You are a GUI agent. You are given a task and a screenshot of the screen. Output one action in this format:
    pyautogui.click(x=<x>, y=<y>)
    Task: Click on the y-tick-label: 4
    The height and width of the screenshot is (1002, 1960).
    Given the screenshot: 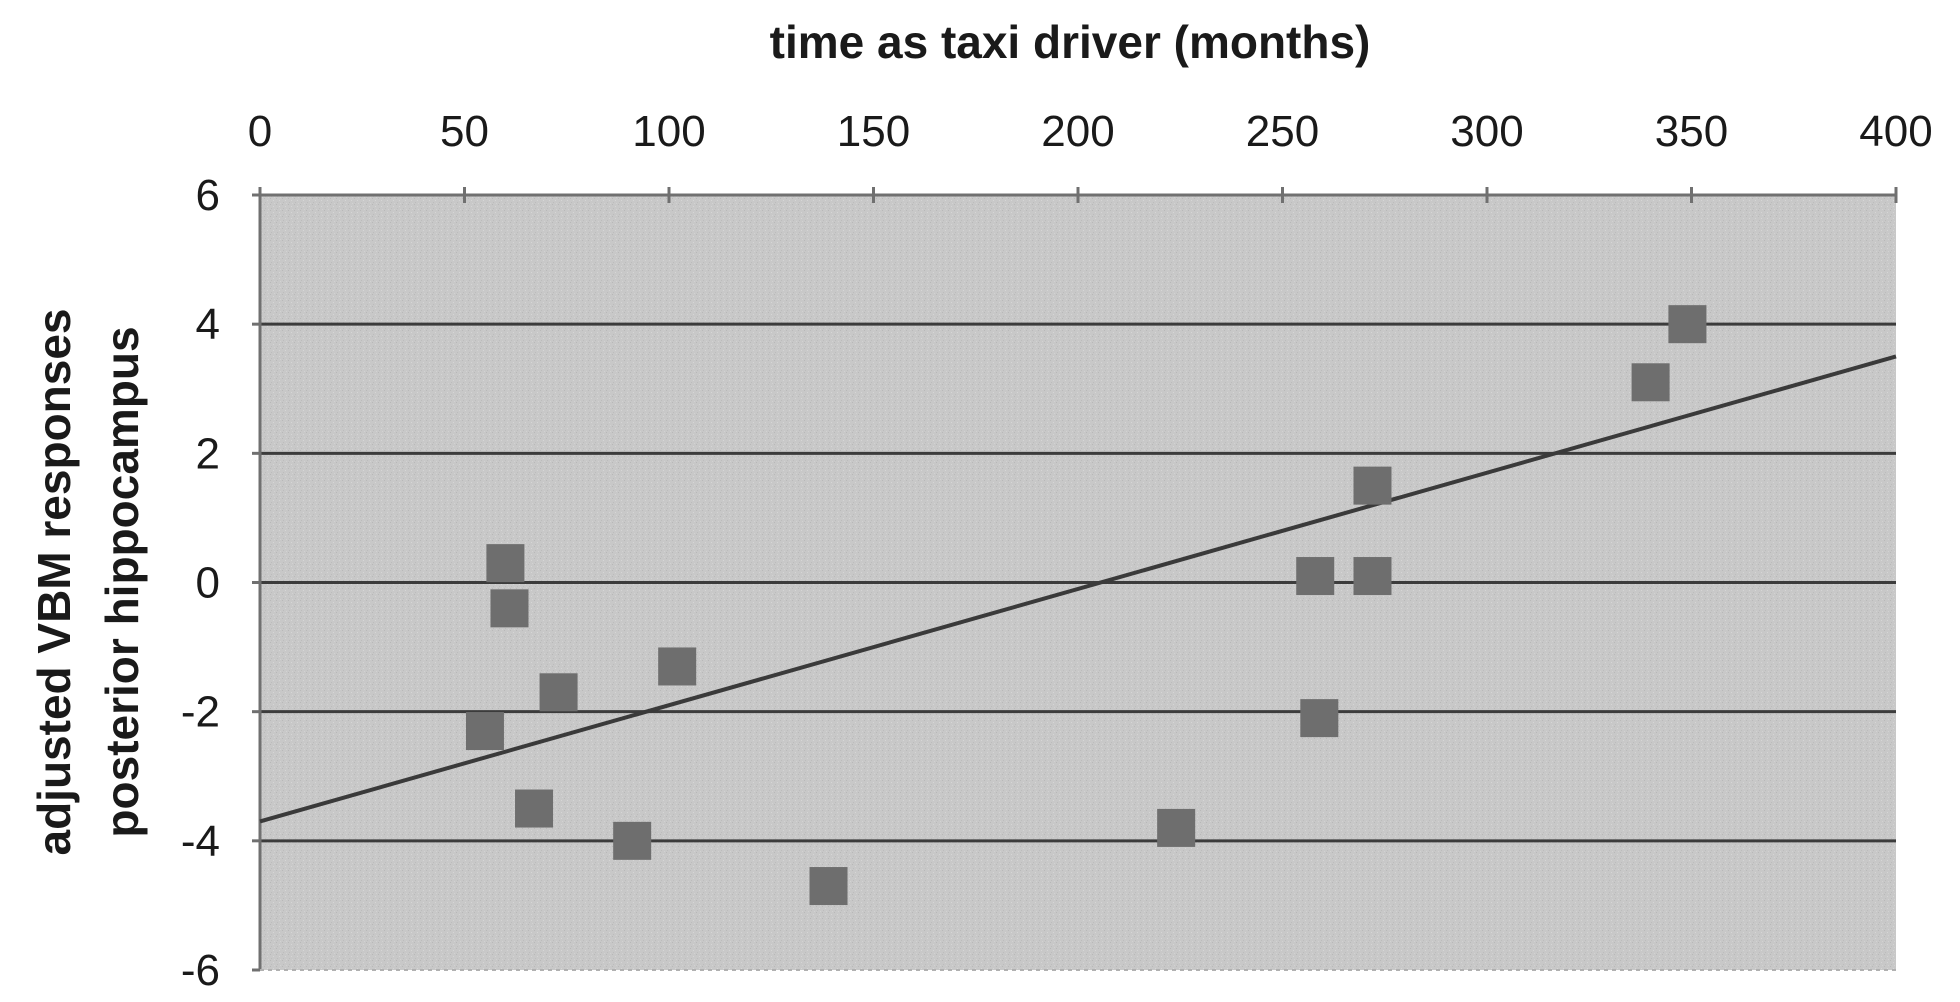 What is the action you would take?
    pyautogui.click(x=208, y=324)
    